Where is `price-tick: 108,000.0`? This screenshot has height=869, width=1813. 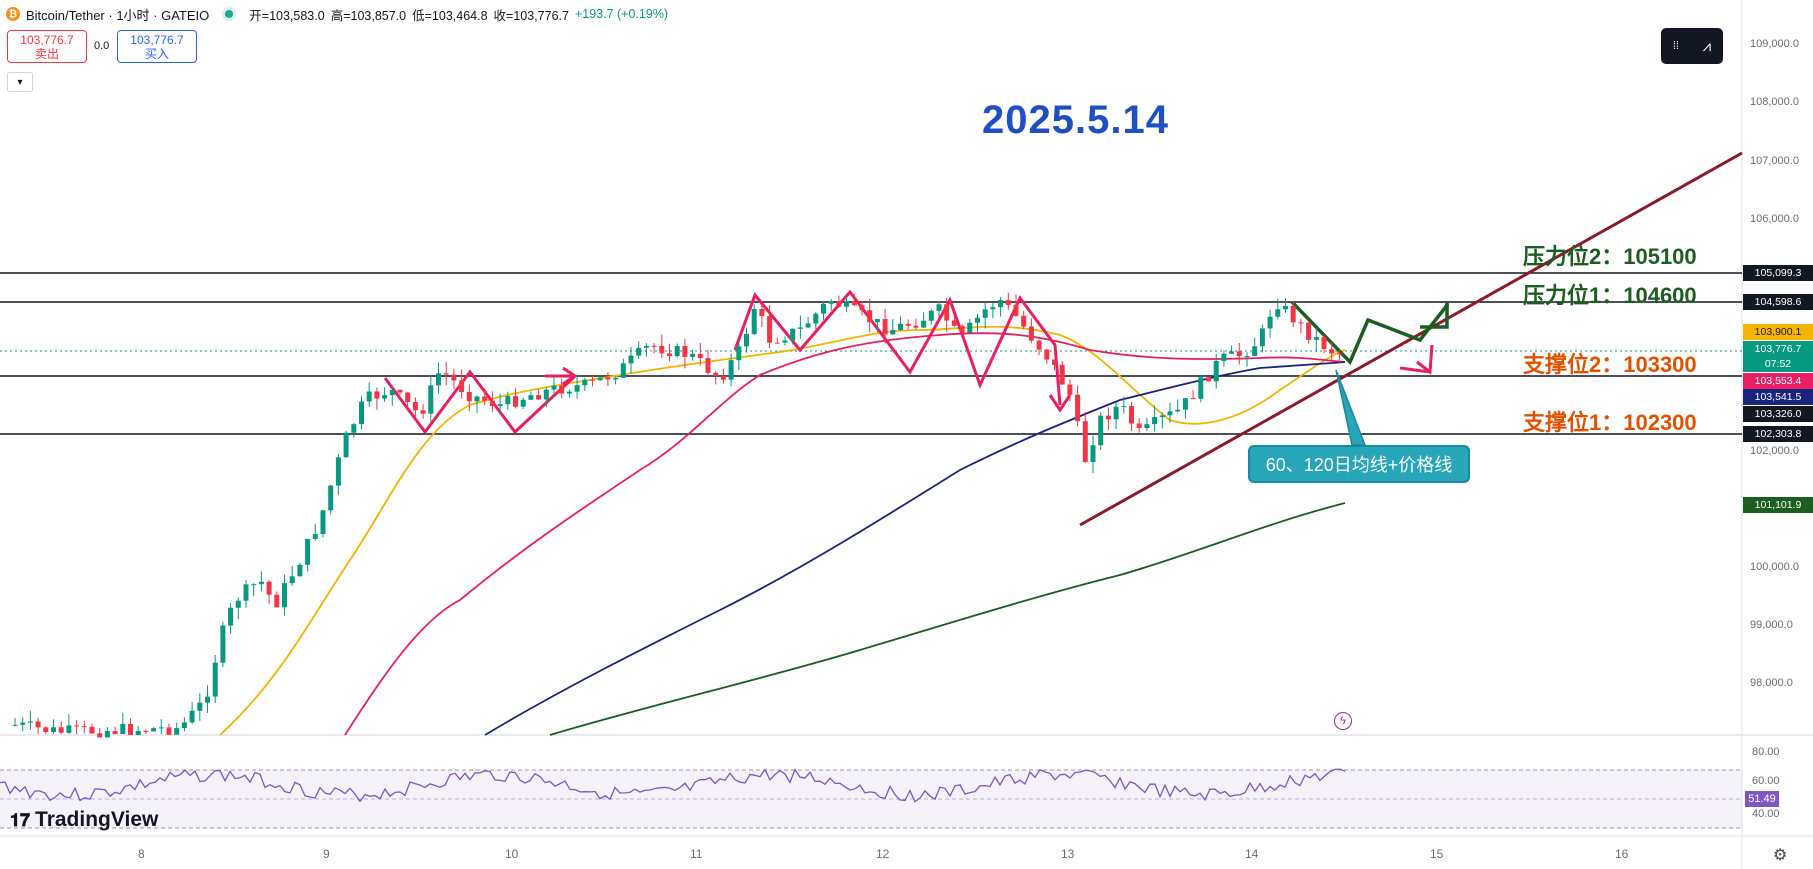 price-tick: 108,000.0 is located at coordinates (1774, 102).